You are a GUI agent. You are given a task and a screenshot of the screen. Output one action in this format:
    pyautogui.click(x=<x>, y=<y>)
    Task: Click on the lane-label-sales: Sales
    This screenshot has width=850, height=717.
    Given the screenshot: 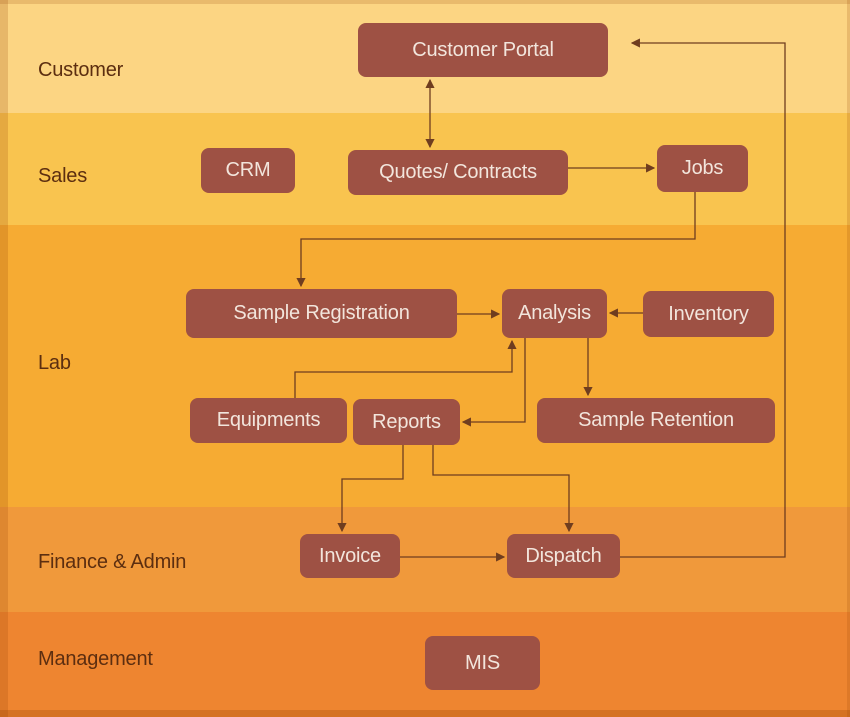 What is the action you would take?
    pyautogui.click(x=63, y=176)
    